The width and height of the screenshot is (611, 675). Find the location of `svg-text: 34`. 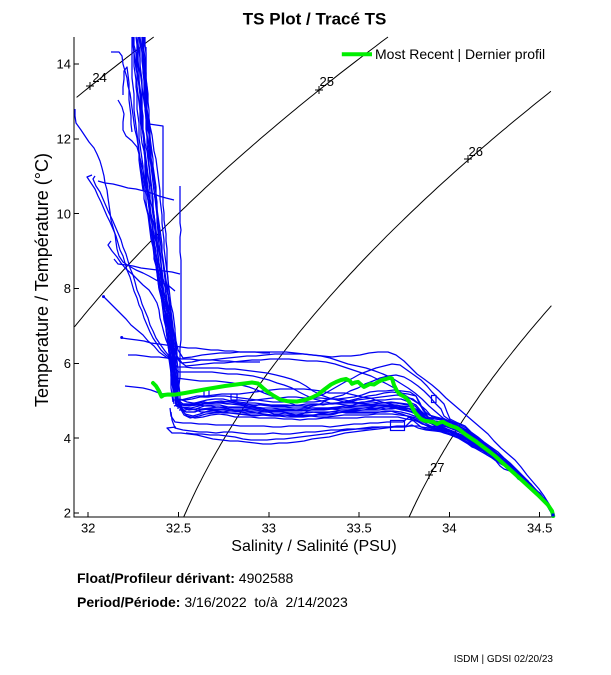

svg-text: 34 is located at coordinates (449, 528).